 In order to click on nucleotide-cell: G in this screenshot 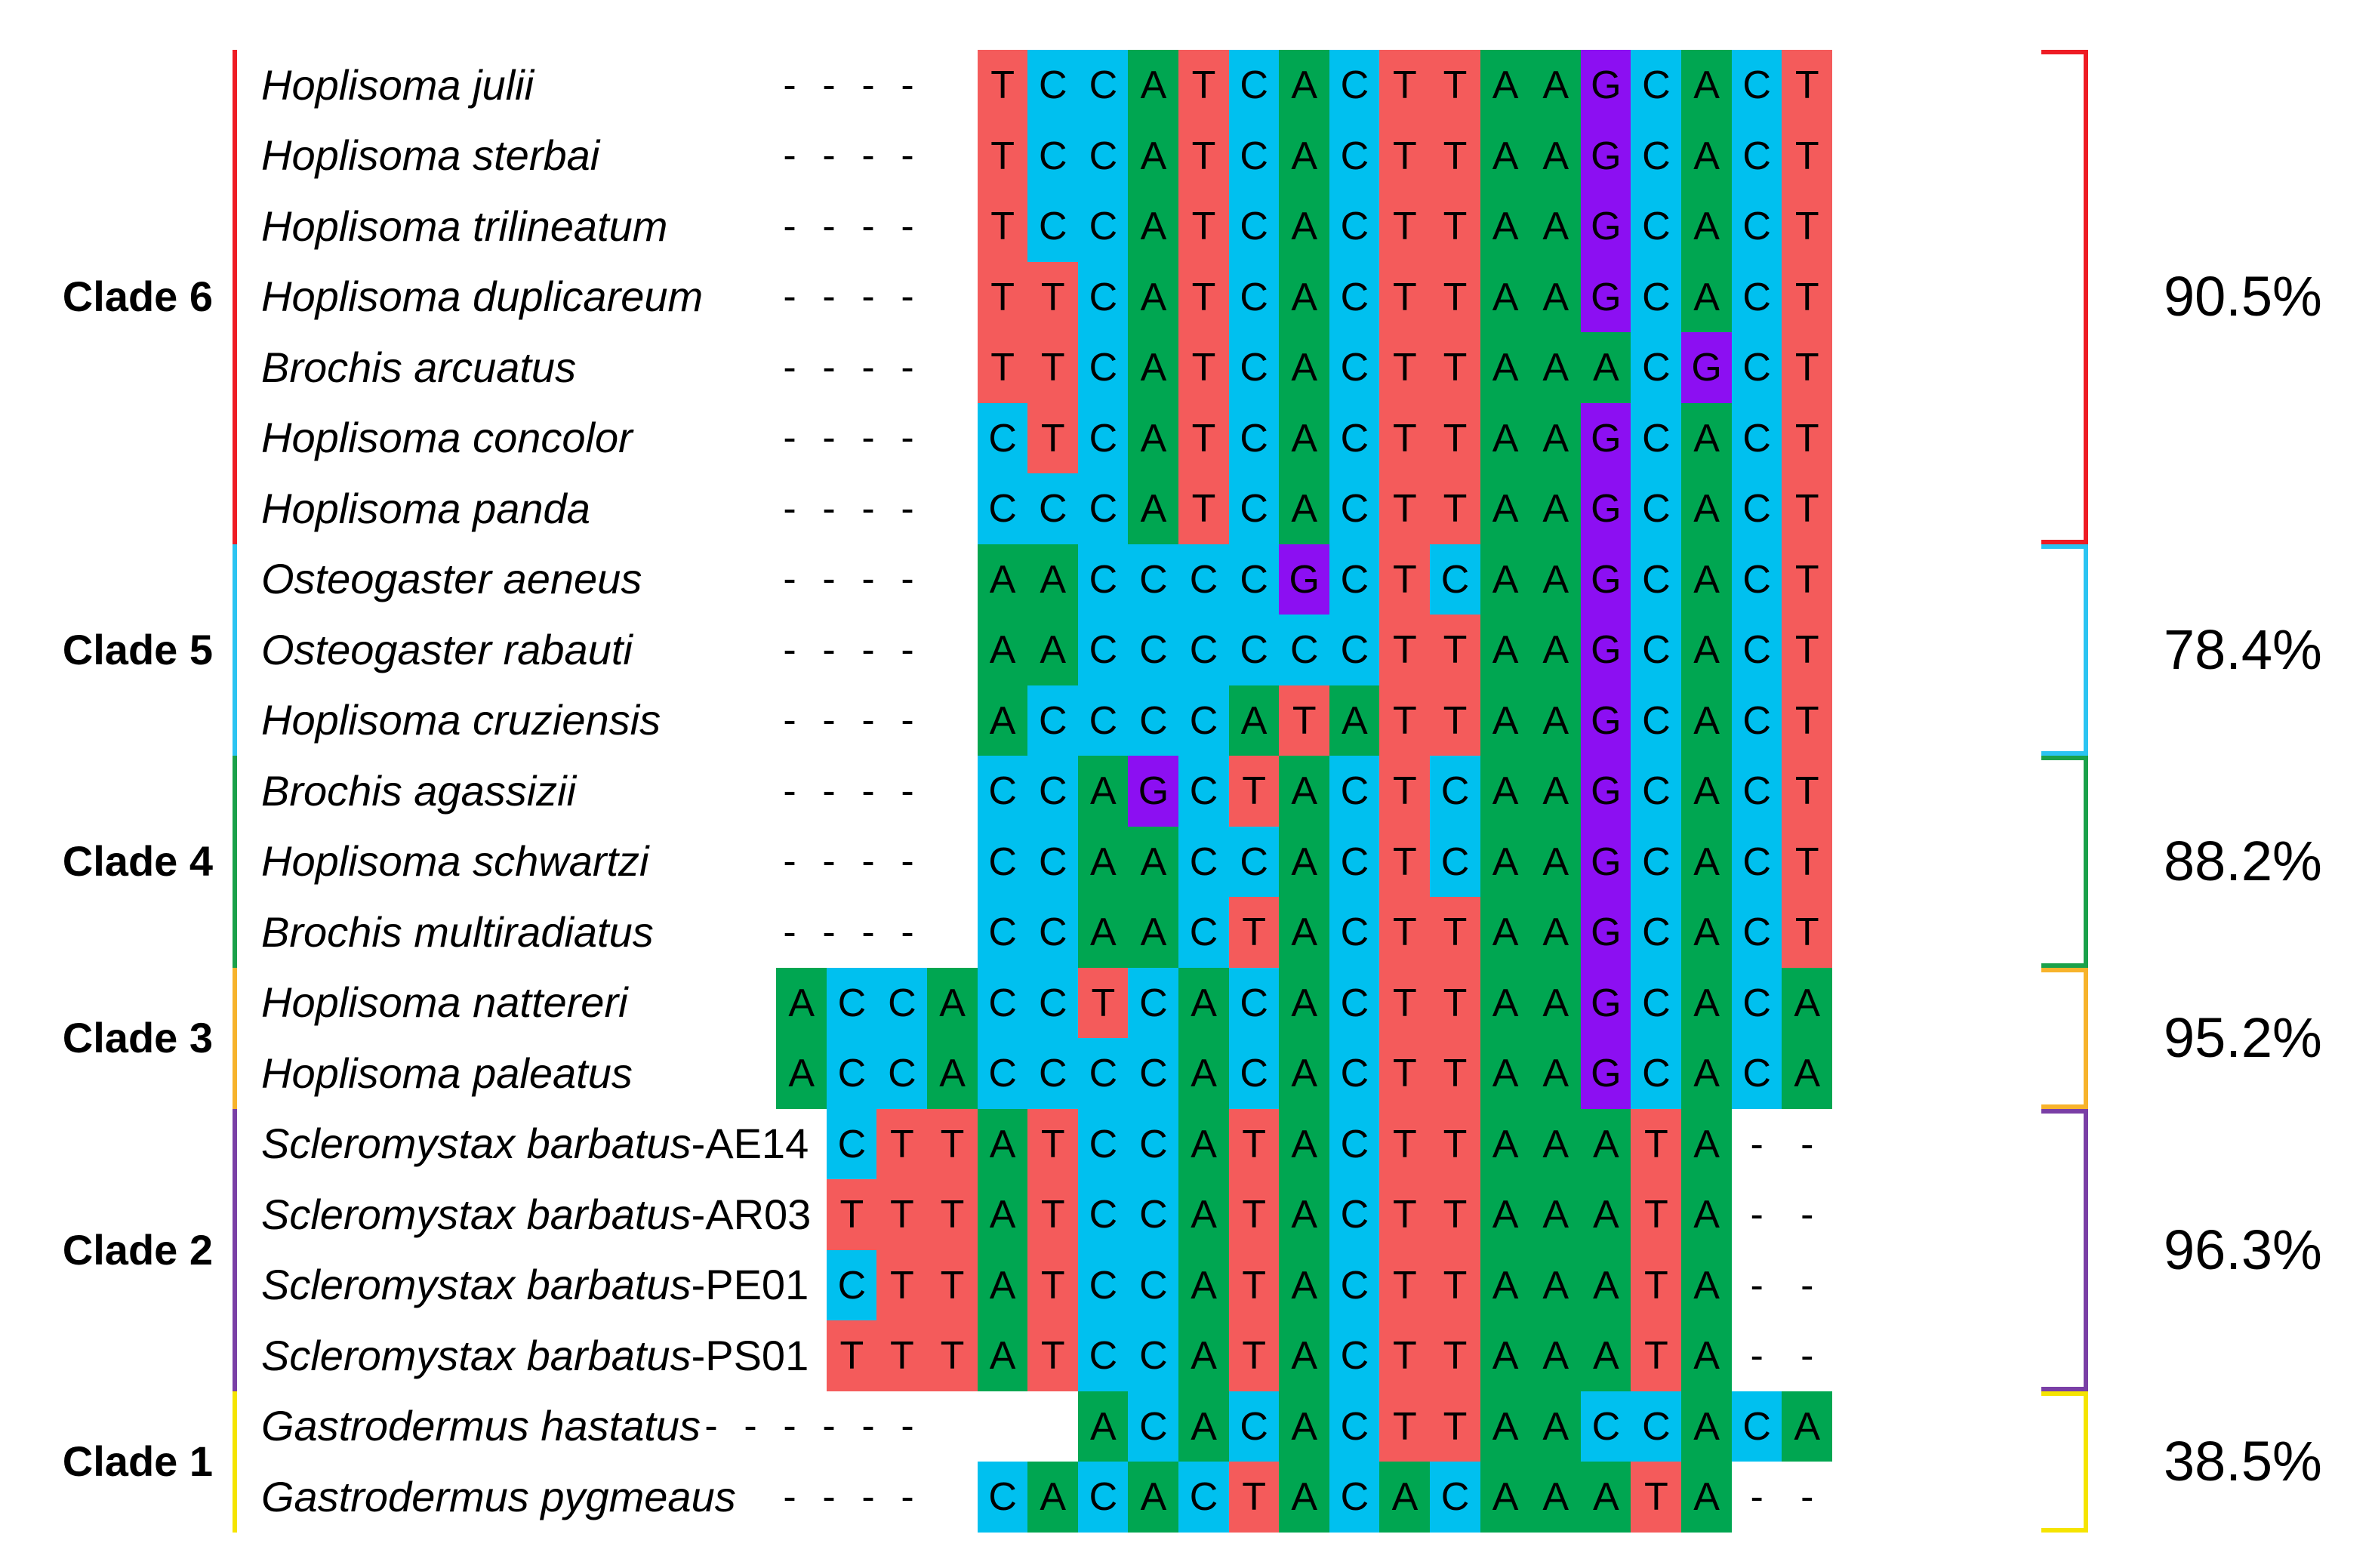, I will do `click(1153, 791)`.